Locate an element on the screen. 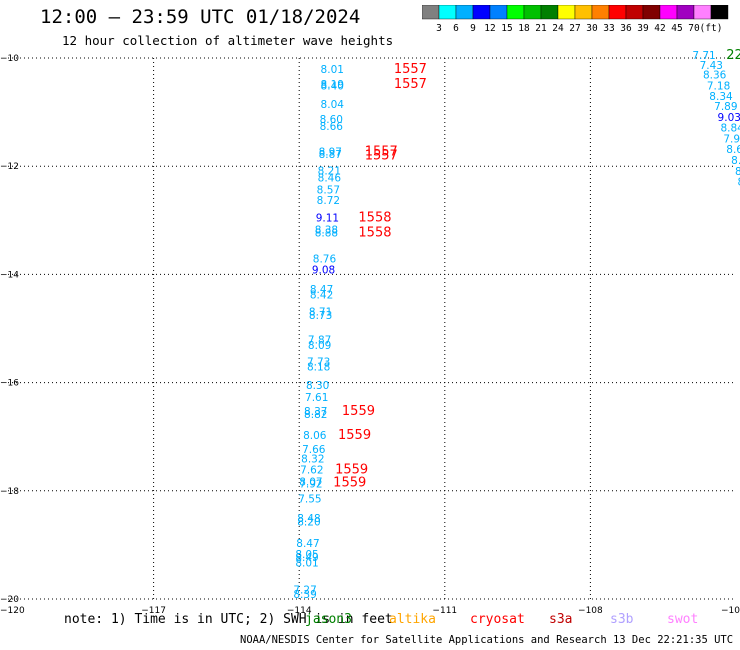 The image size is (740, 650). wave-height-label: 8.46 is located at coordinates (330, 178).